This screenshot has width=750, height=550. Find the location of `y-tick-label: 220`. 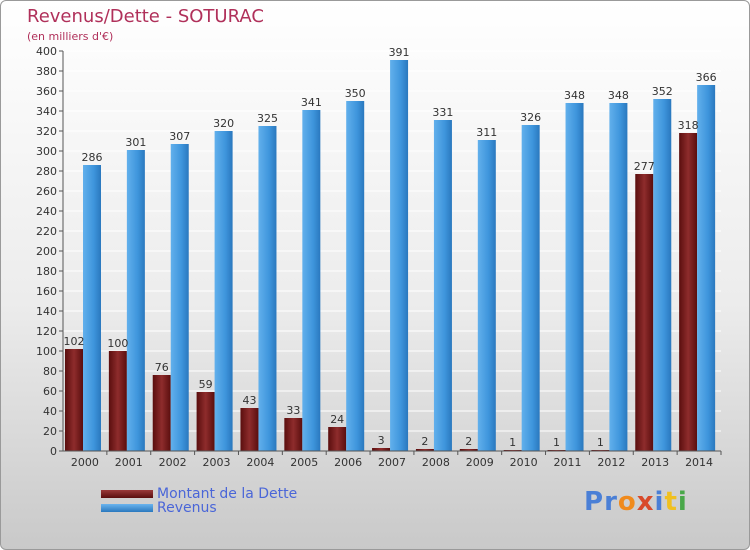

y-tick-label: 220 is located at coordinates (46, 231).